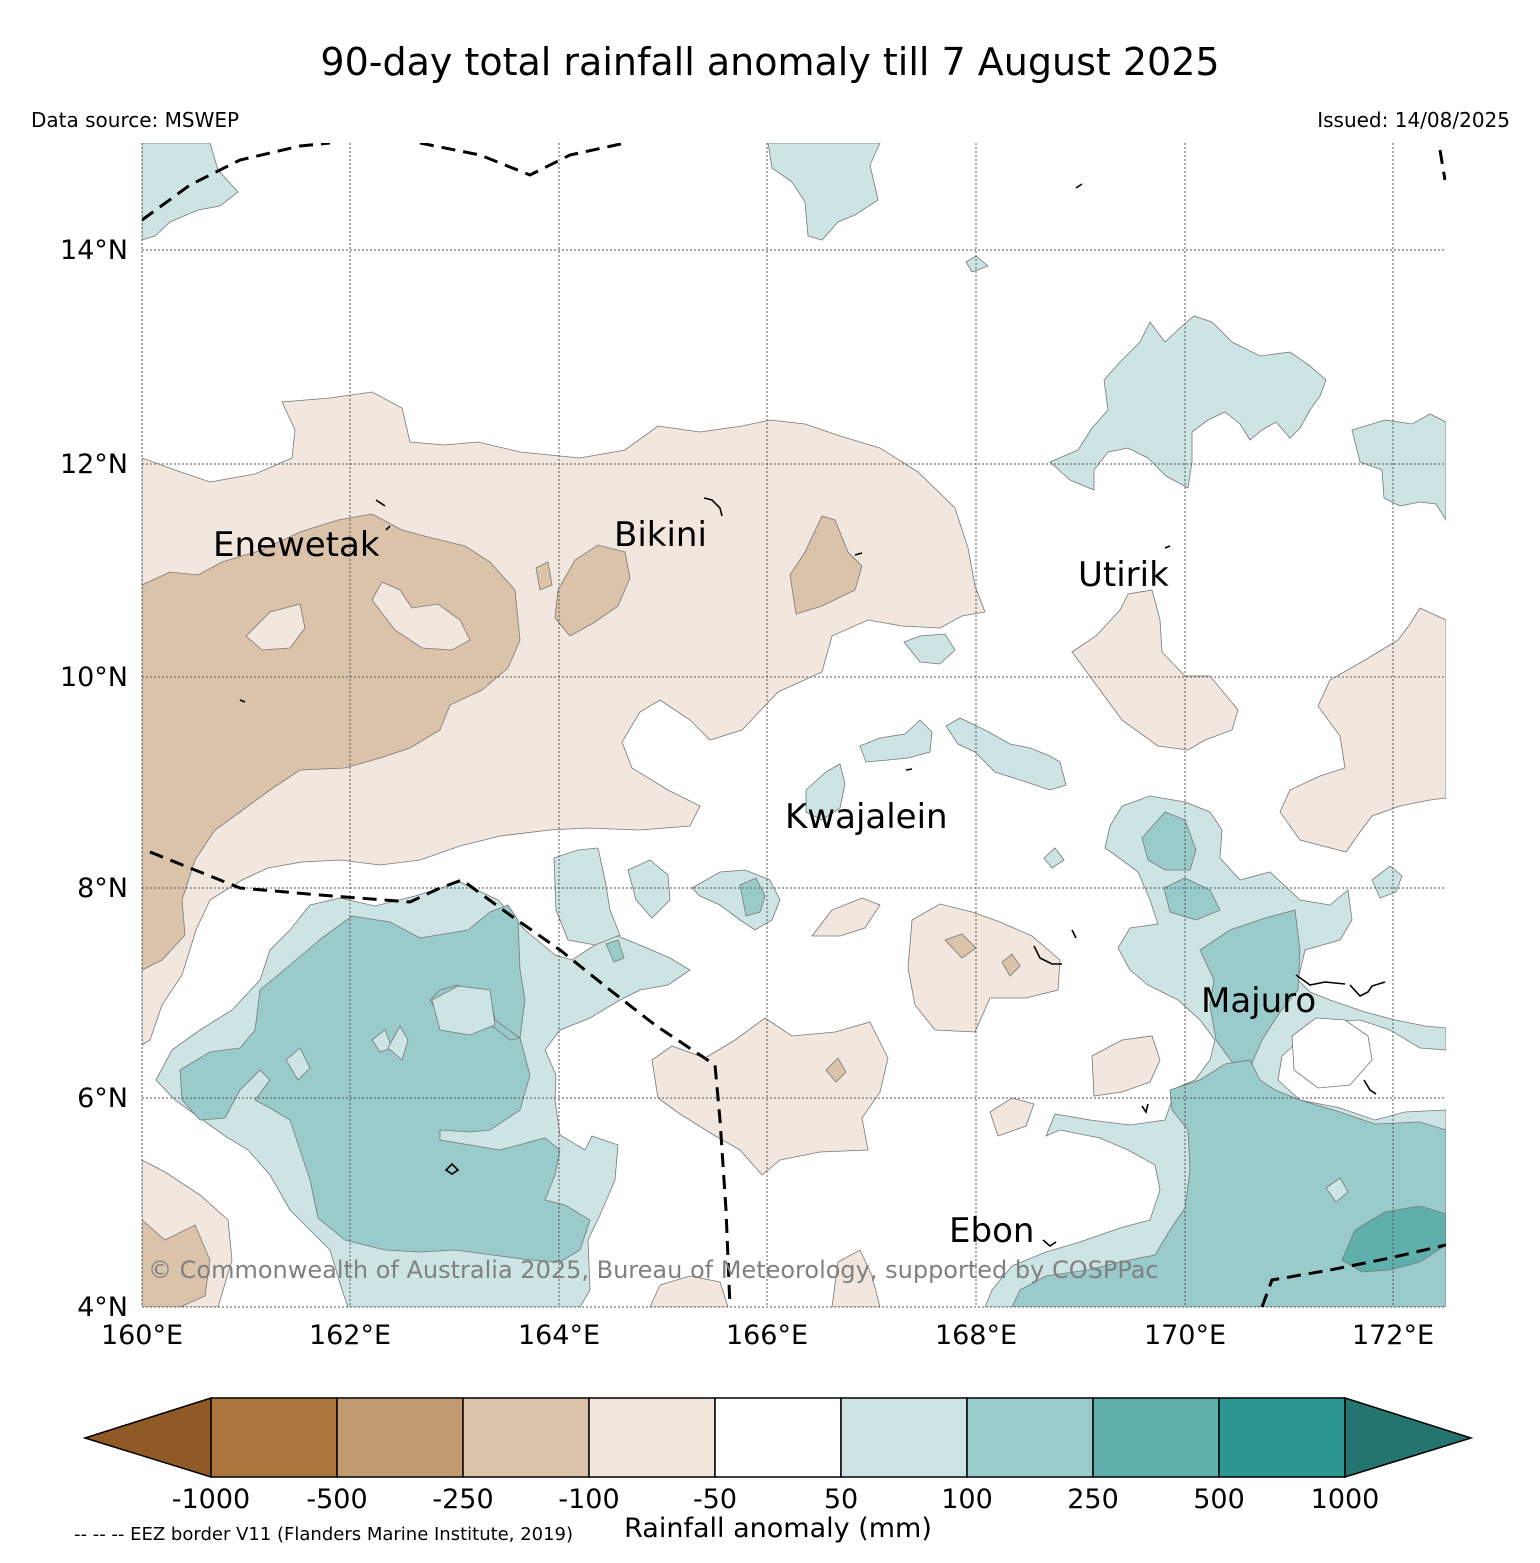 This screenshot has width=1540, height=1563. Describe the element at coordinates (715, 1499) in the screenshot. I see `colorbar-tick-label: -50` at that location.